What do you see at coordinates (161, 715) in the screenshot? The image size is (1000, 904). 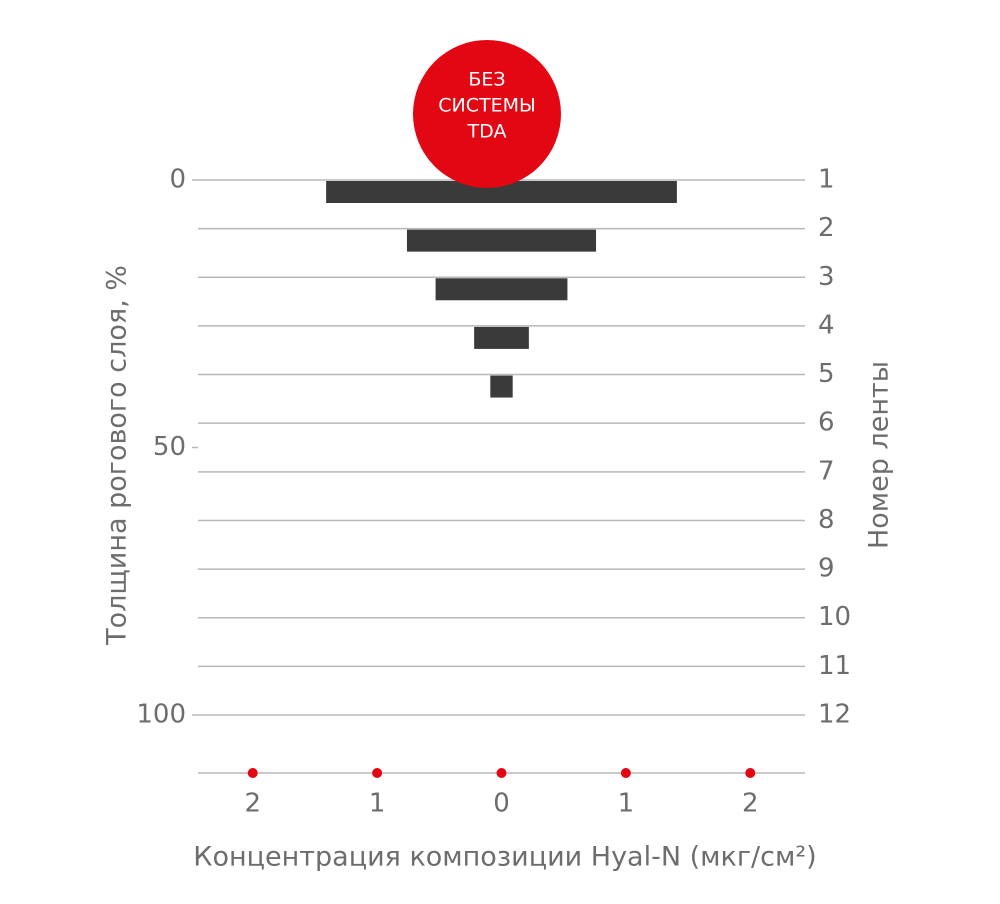 I see `y-tick-label: 100` at bounding box center [161, 715].